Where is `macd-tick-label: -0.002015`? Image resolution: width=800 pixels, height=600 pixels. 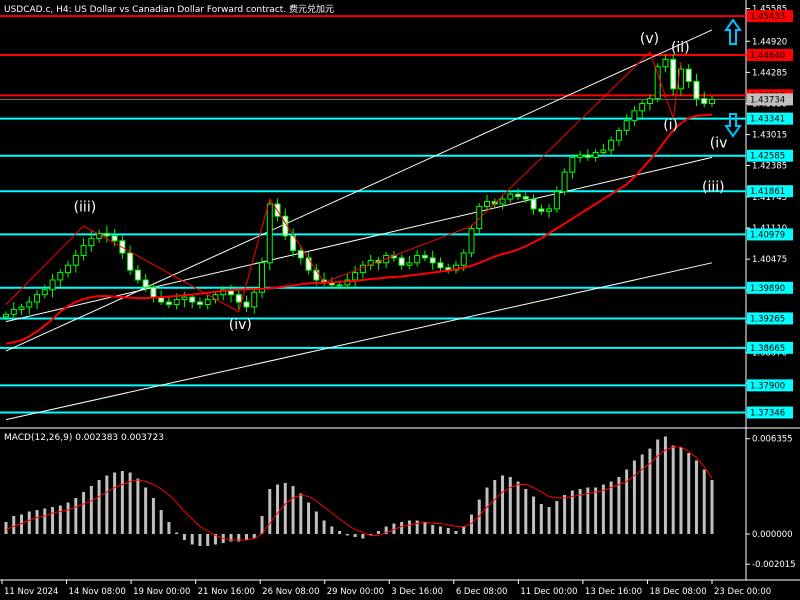
macd-tick-label: -0.002015 is located at coordinates (774, 565).